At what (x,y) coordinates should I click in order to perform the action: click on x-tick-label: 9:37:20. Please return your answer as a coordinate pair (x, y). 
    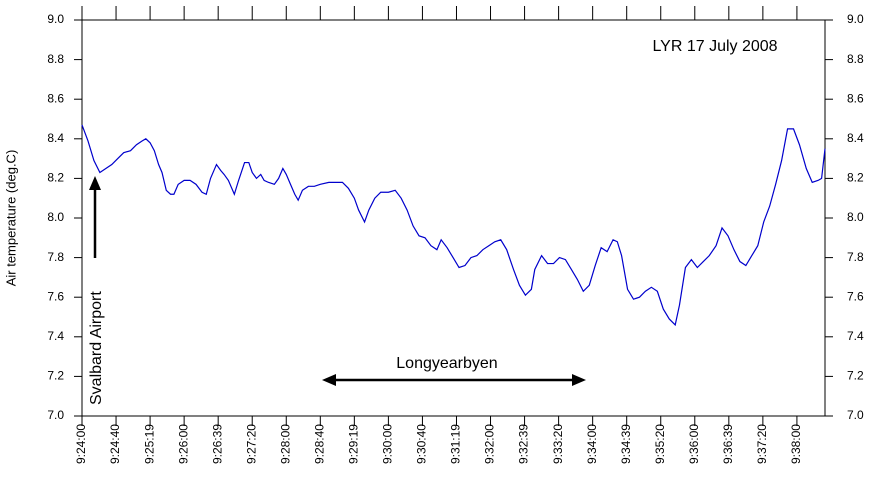
    Looking at the image, I should click on (762, 444).